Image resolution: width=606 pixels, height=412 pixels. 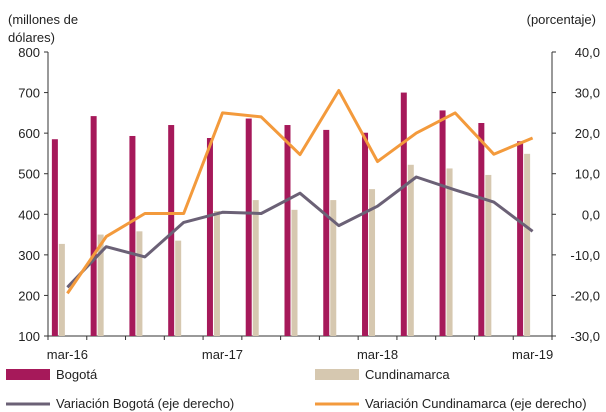 What do you see at coordinates (587, 174) in the screenshot?
I see `right-tick-label: 10,0` at bounding box center [587, 174].